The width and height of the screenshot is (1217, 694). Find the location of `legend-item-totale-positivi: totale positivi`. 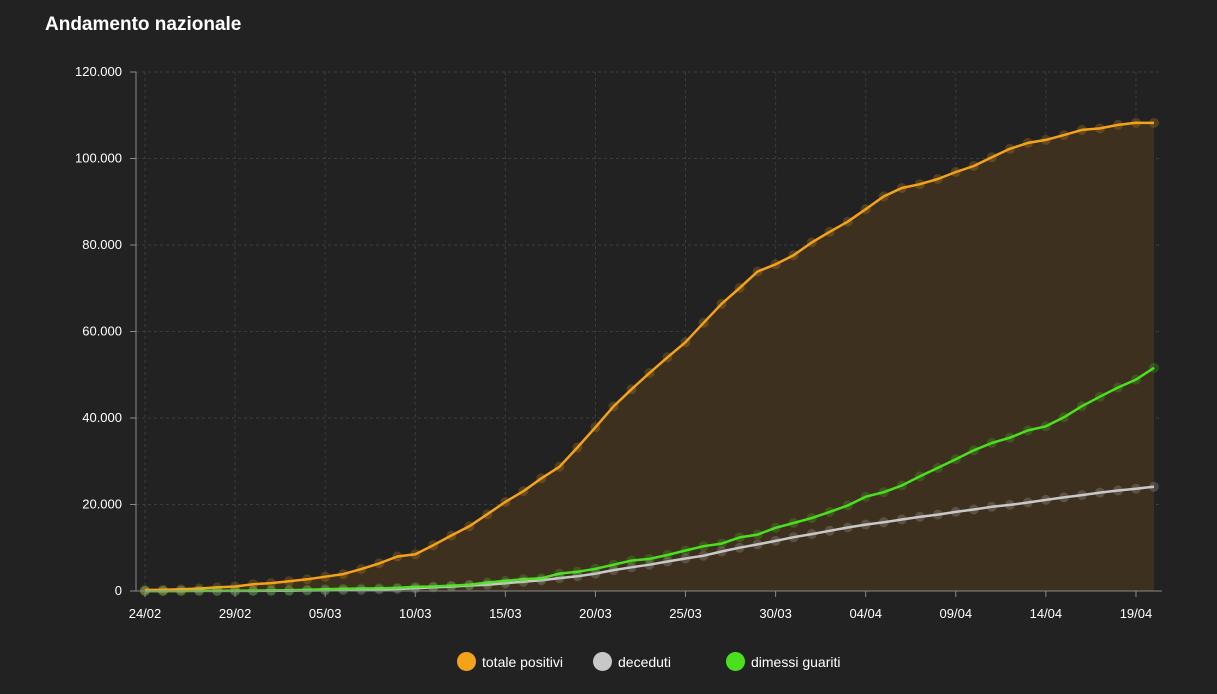

legend-item-totale-positivi: totale positivi is located at coordinates (510, 661).